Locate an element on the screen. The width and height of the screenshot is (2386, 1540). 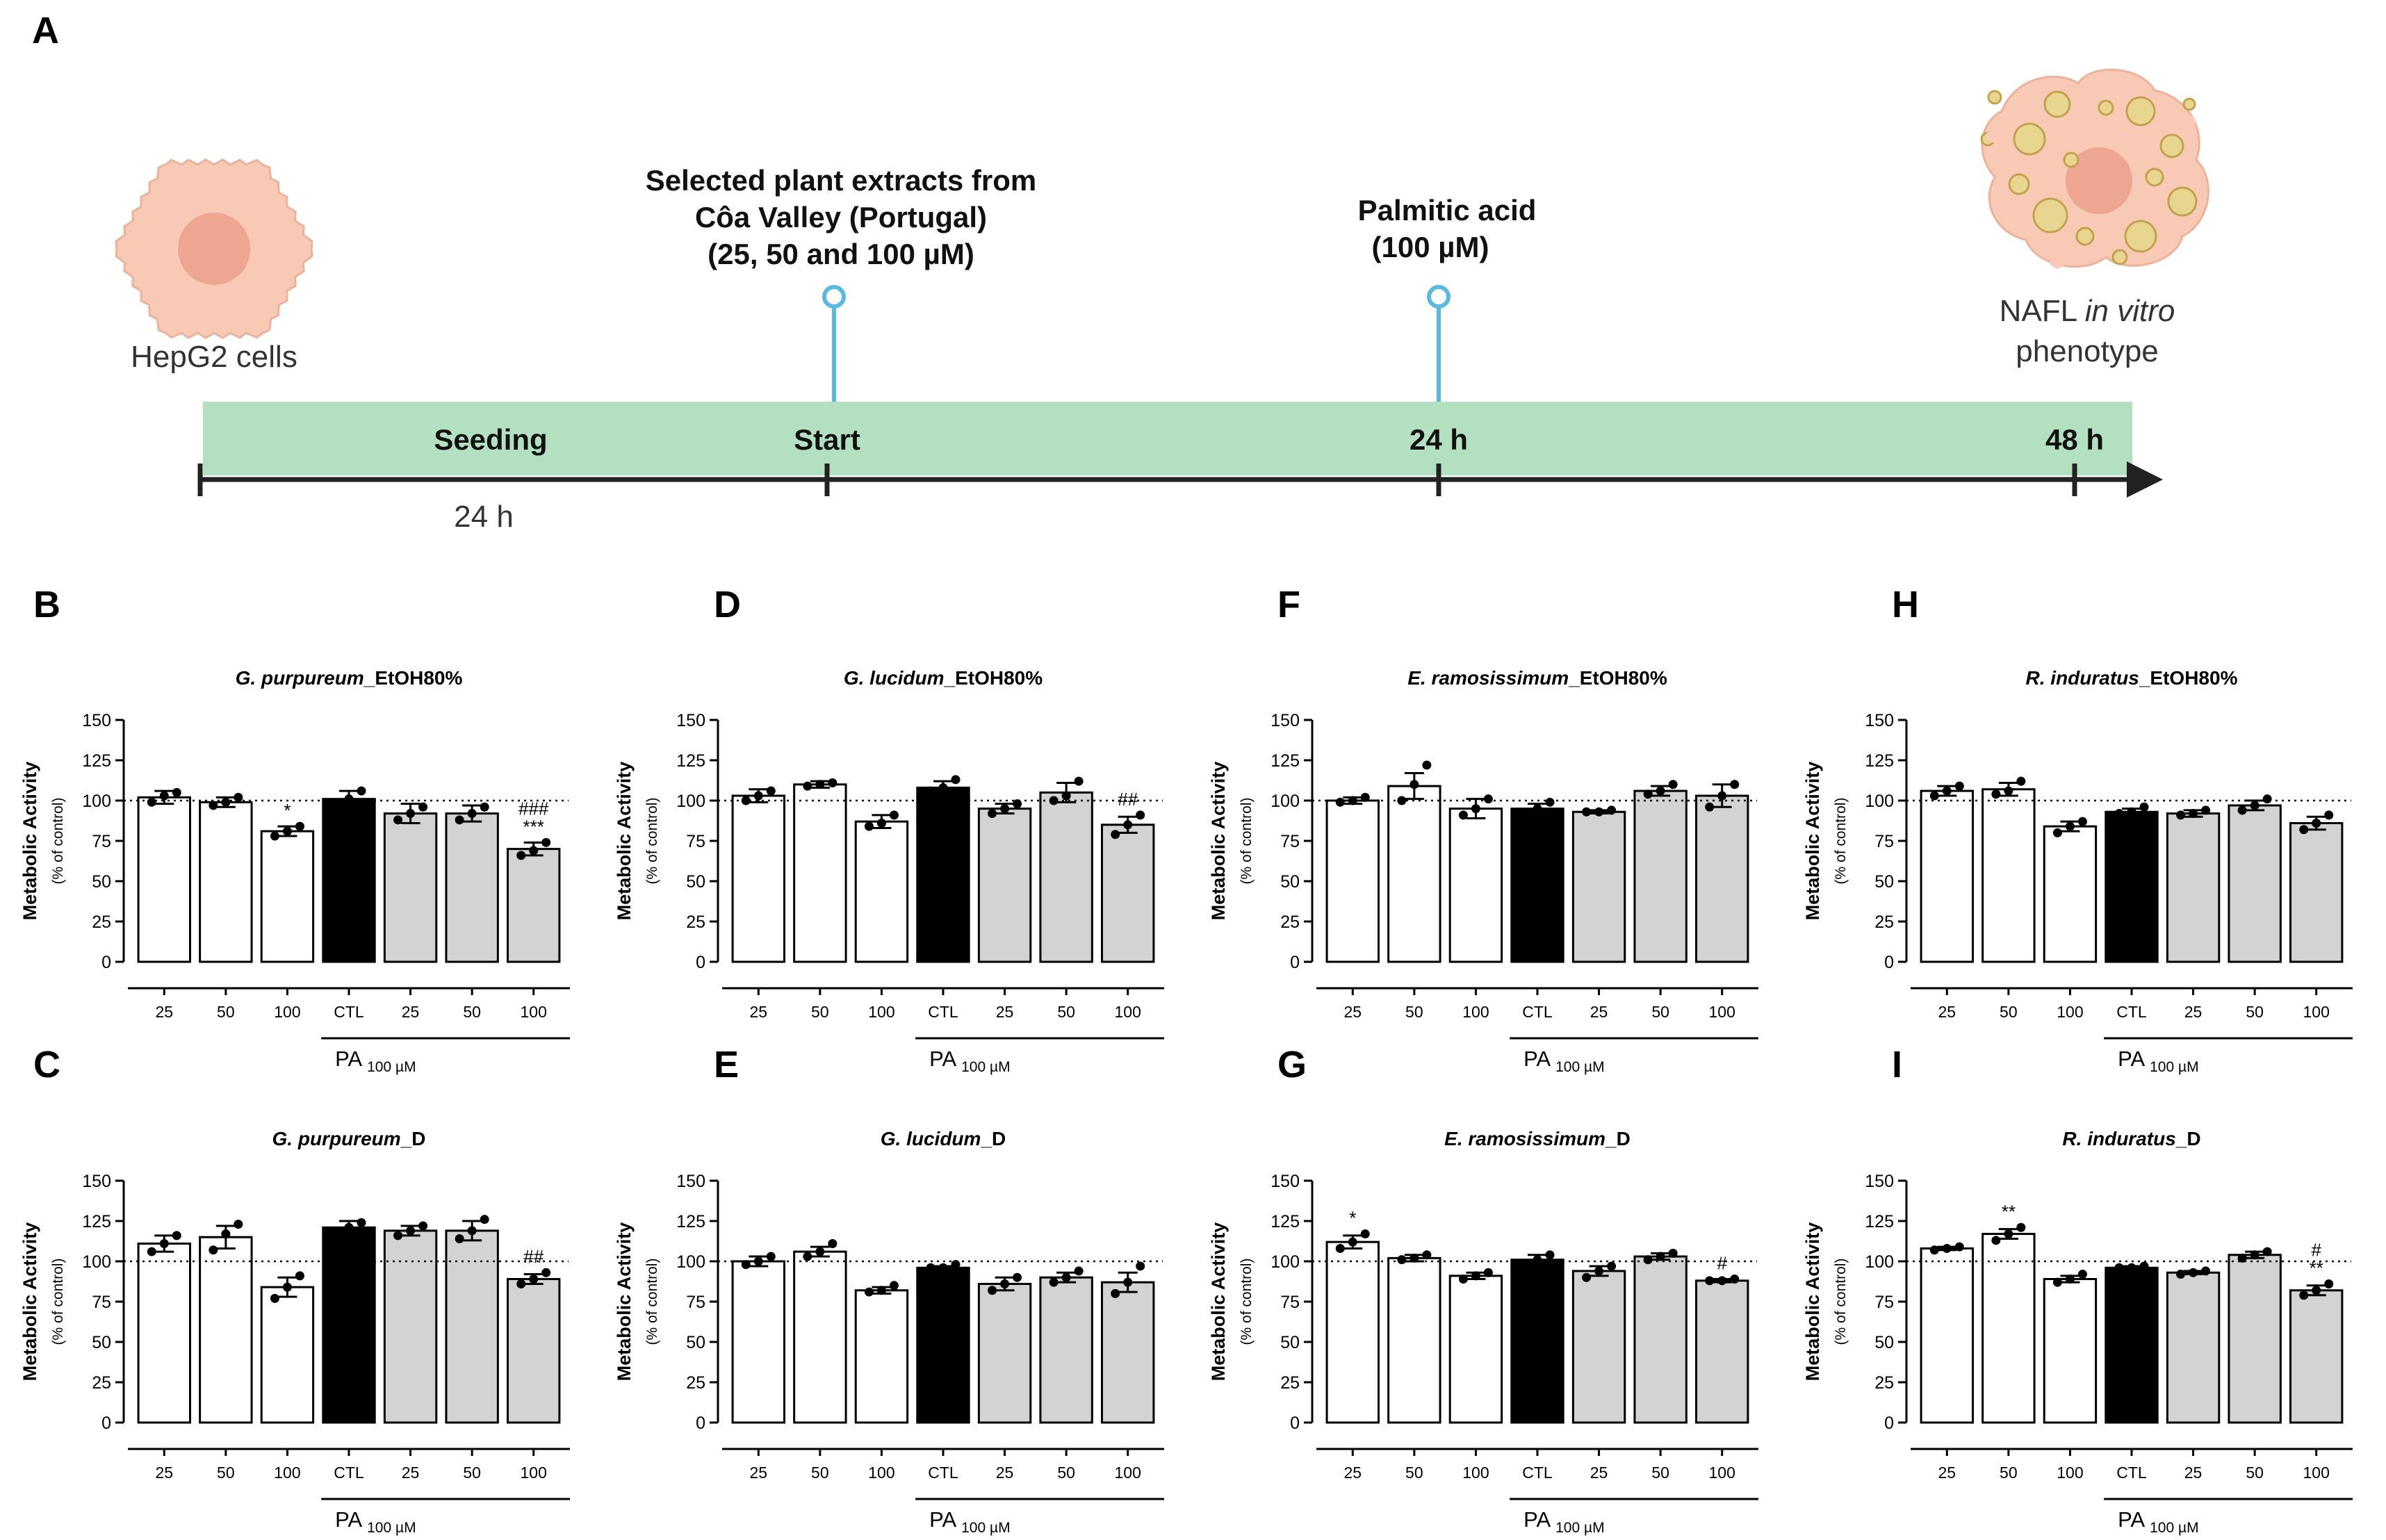
y-axis-label: Metabolic Activity is located at coordinates (1218, 1302).